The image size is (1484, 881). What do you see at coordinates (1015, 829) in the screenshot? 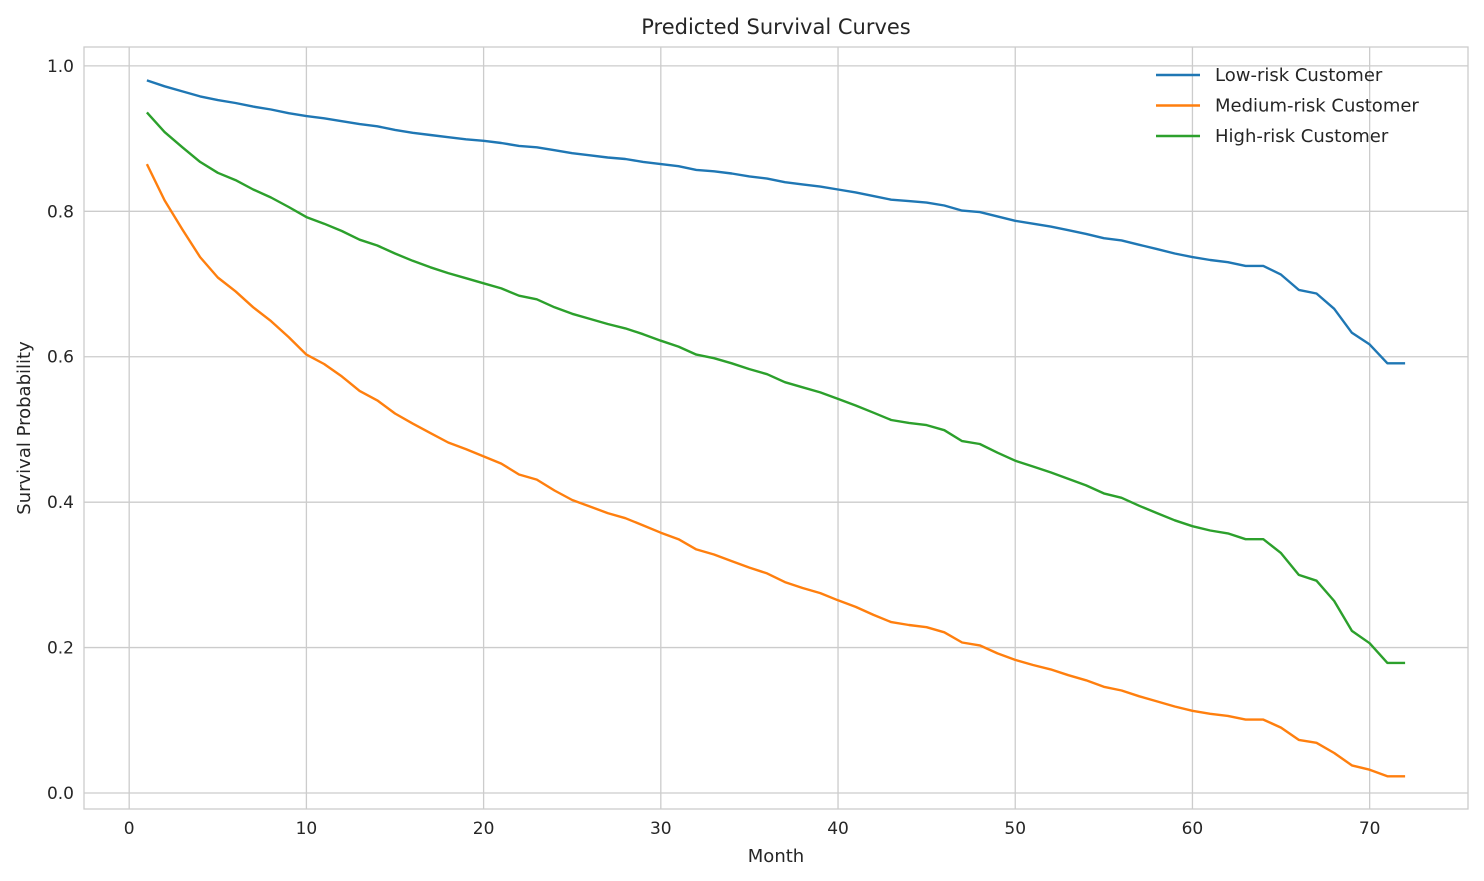
I see `x-tick-label: 50` at bounding box center [1015, 829].